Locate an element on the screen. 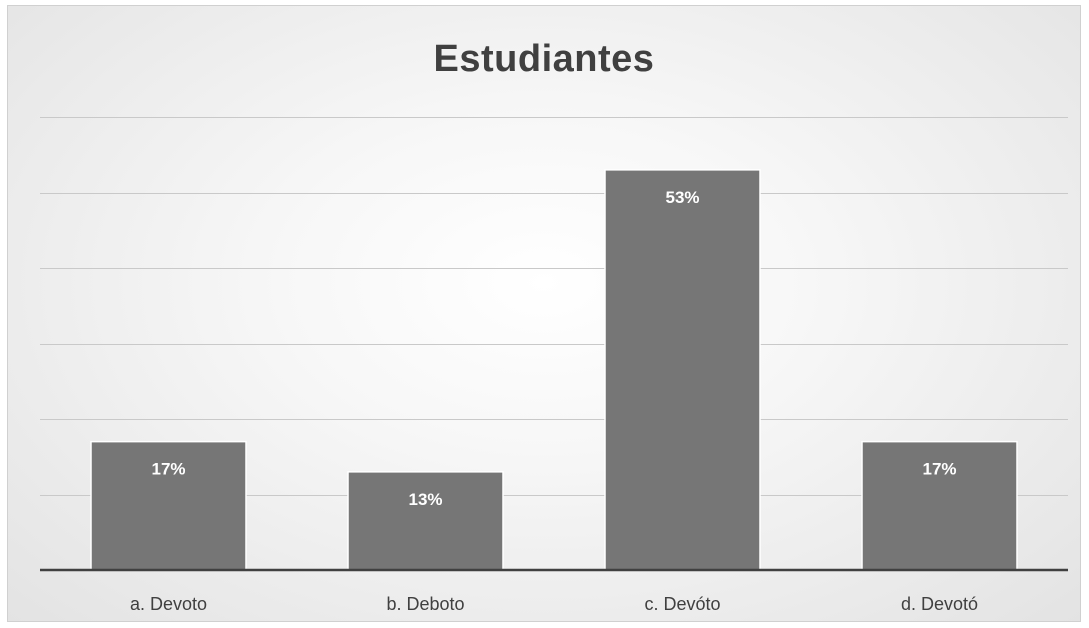 The width and height of the screenshot is (1089, 628). category-label-2: b. Deboto is located at coordinates (425, 604).